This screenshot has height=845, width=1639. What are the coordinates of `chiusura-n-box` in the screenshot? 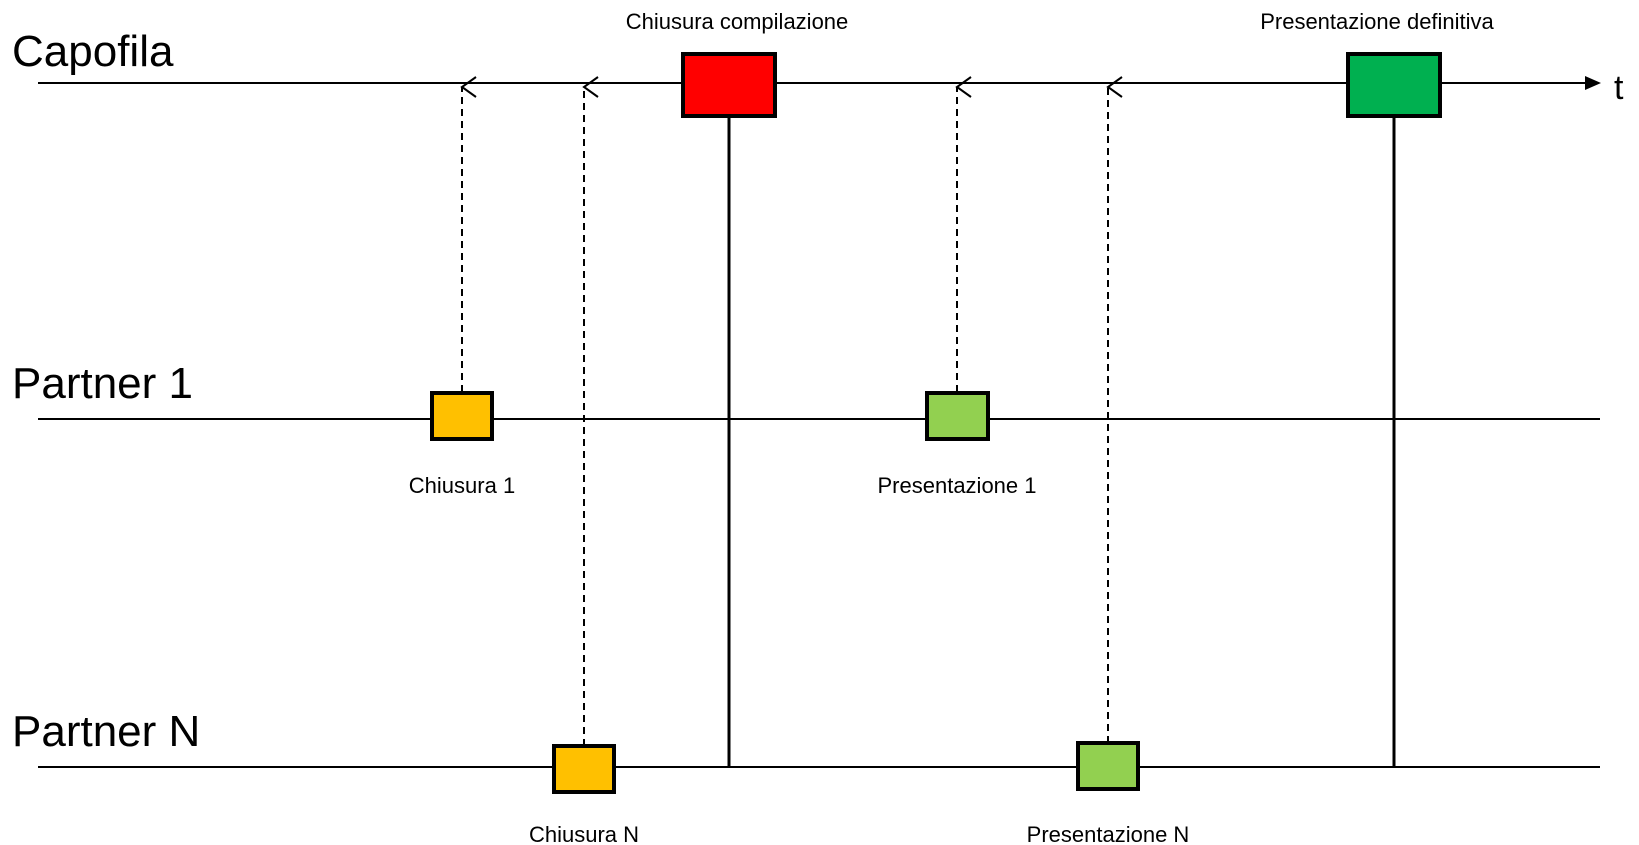 It's located at (584, 769).